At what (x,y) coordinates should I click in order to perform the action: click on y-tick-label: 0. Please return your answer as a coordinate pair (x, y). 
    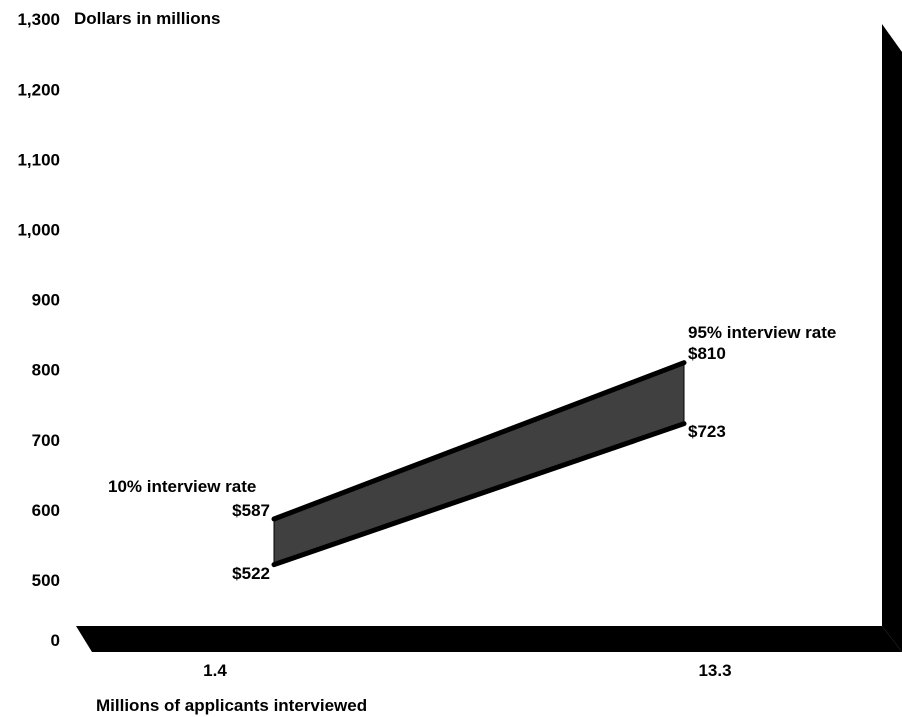
    Looking at the image, I should click on (55, 640).